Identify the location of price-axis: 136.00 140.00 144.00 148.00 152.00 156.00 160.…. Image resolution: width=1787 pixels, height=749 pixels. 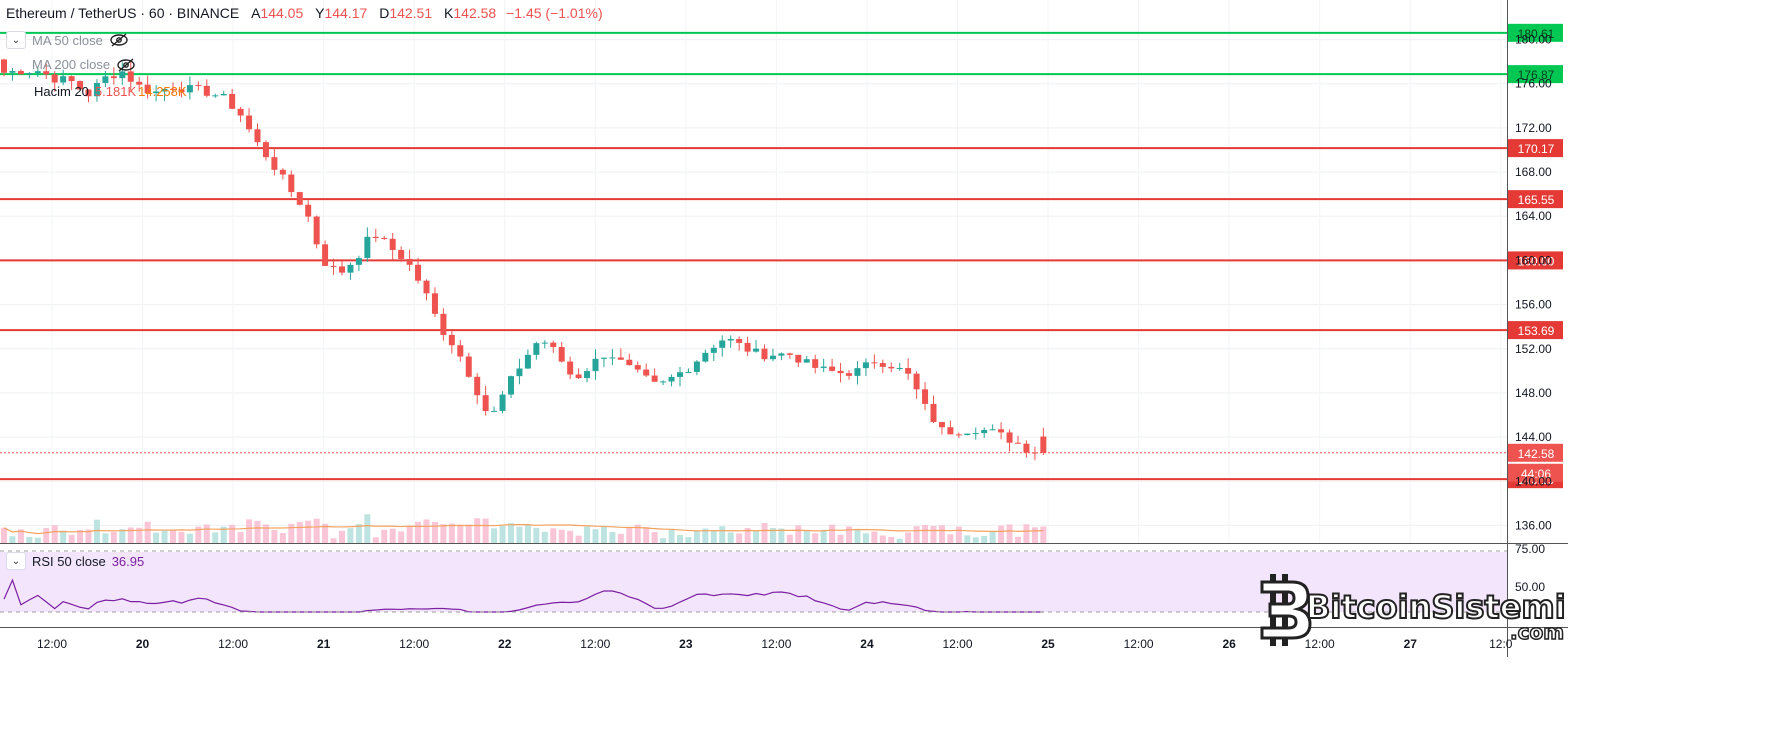
(1533, 283).